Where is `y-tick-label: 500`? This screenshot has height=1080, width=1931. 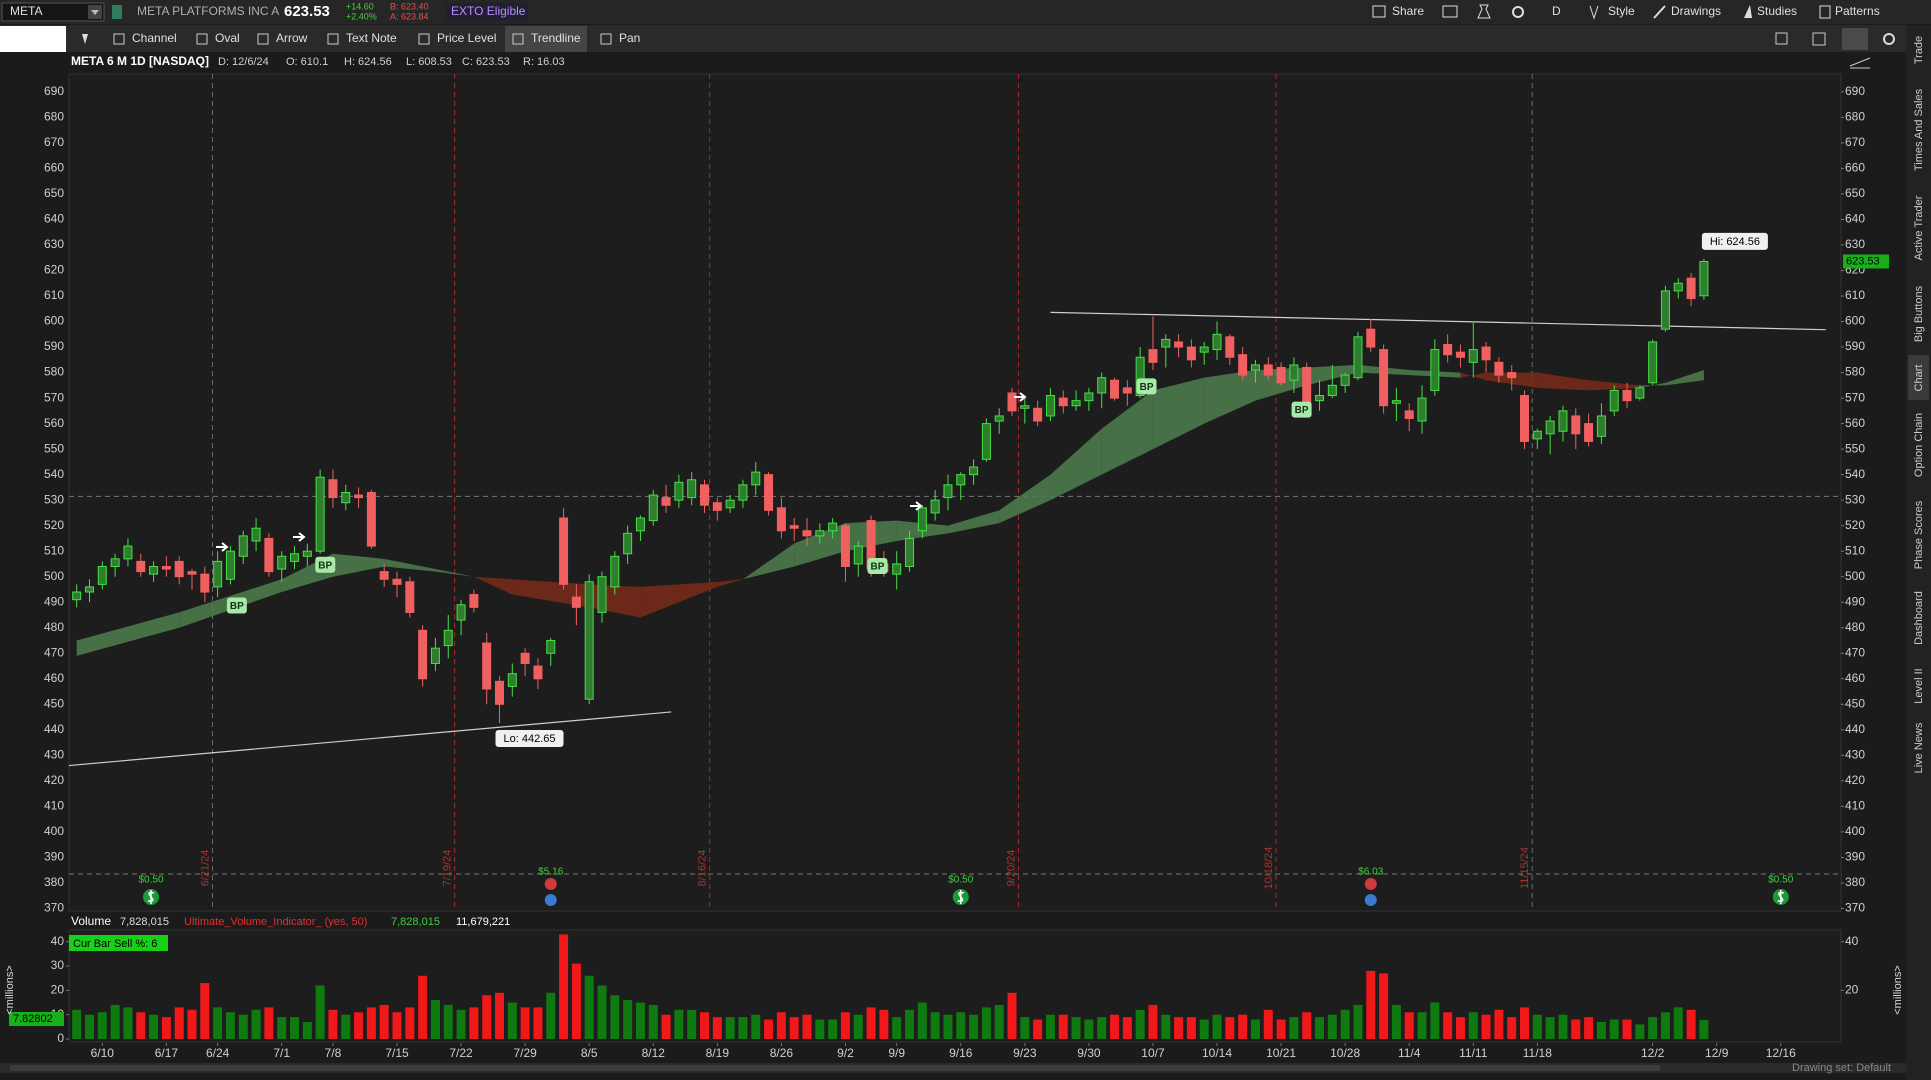
y-tick-label: 500 is located at coordinates (54, 576).